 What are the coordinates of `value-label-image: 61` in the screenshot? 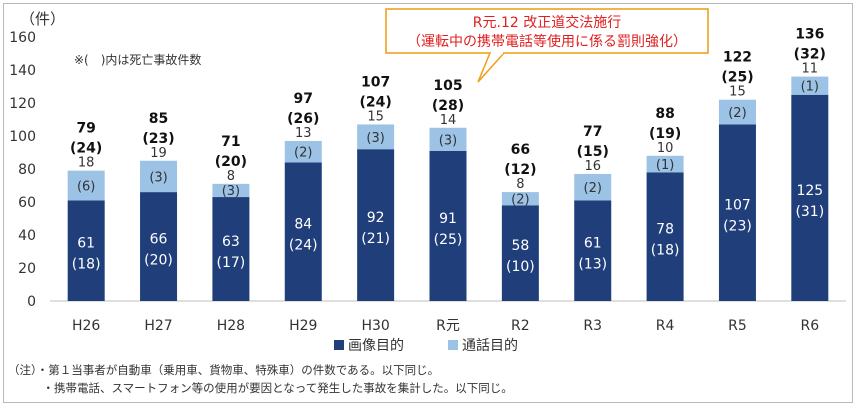 It's located at (593, 244).